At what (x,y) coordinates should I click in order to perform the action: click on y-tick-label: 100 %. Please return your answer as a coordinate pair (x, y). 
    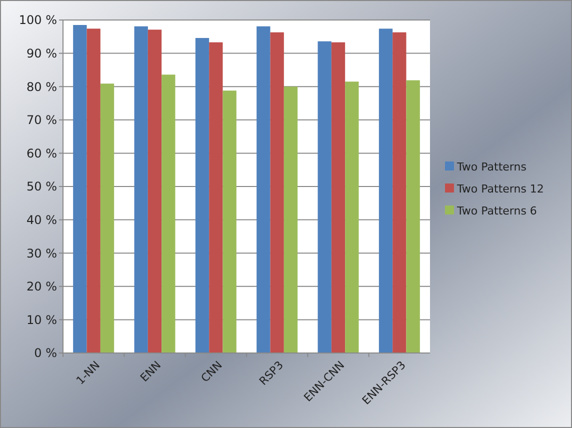
    Looking at the image, I should click on (37, 20).